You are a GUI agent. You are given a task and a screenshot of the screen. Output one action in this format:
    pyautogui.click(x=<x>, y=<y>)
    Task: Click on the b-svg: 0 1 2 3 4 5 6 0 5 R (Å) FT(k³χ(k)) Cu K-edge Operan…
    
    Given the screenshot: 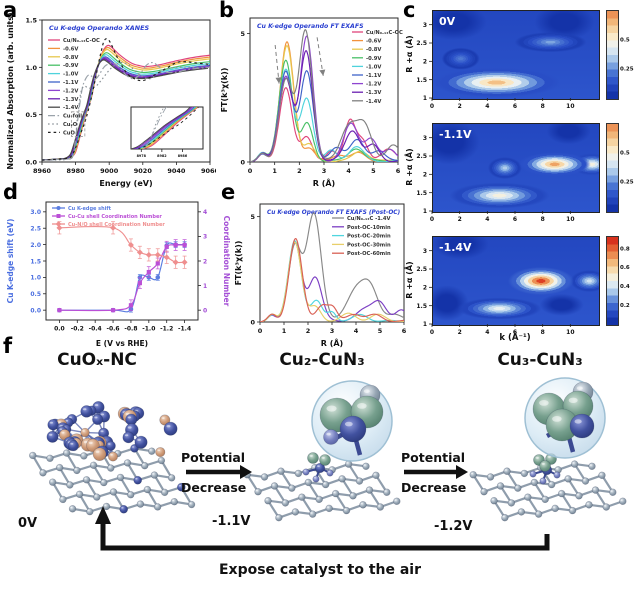 What is the action you would take?
    pyautogui.click(x=311, y=102)
    